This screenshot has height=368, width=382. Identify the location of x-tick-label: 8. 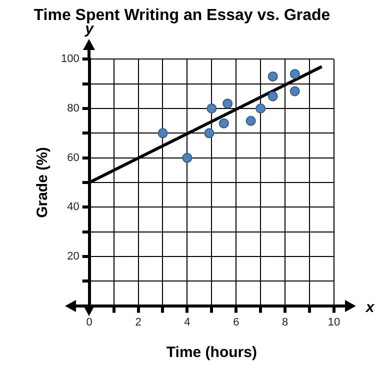
(285, 322).